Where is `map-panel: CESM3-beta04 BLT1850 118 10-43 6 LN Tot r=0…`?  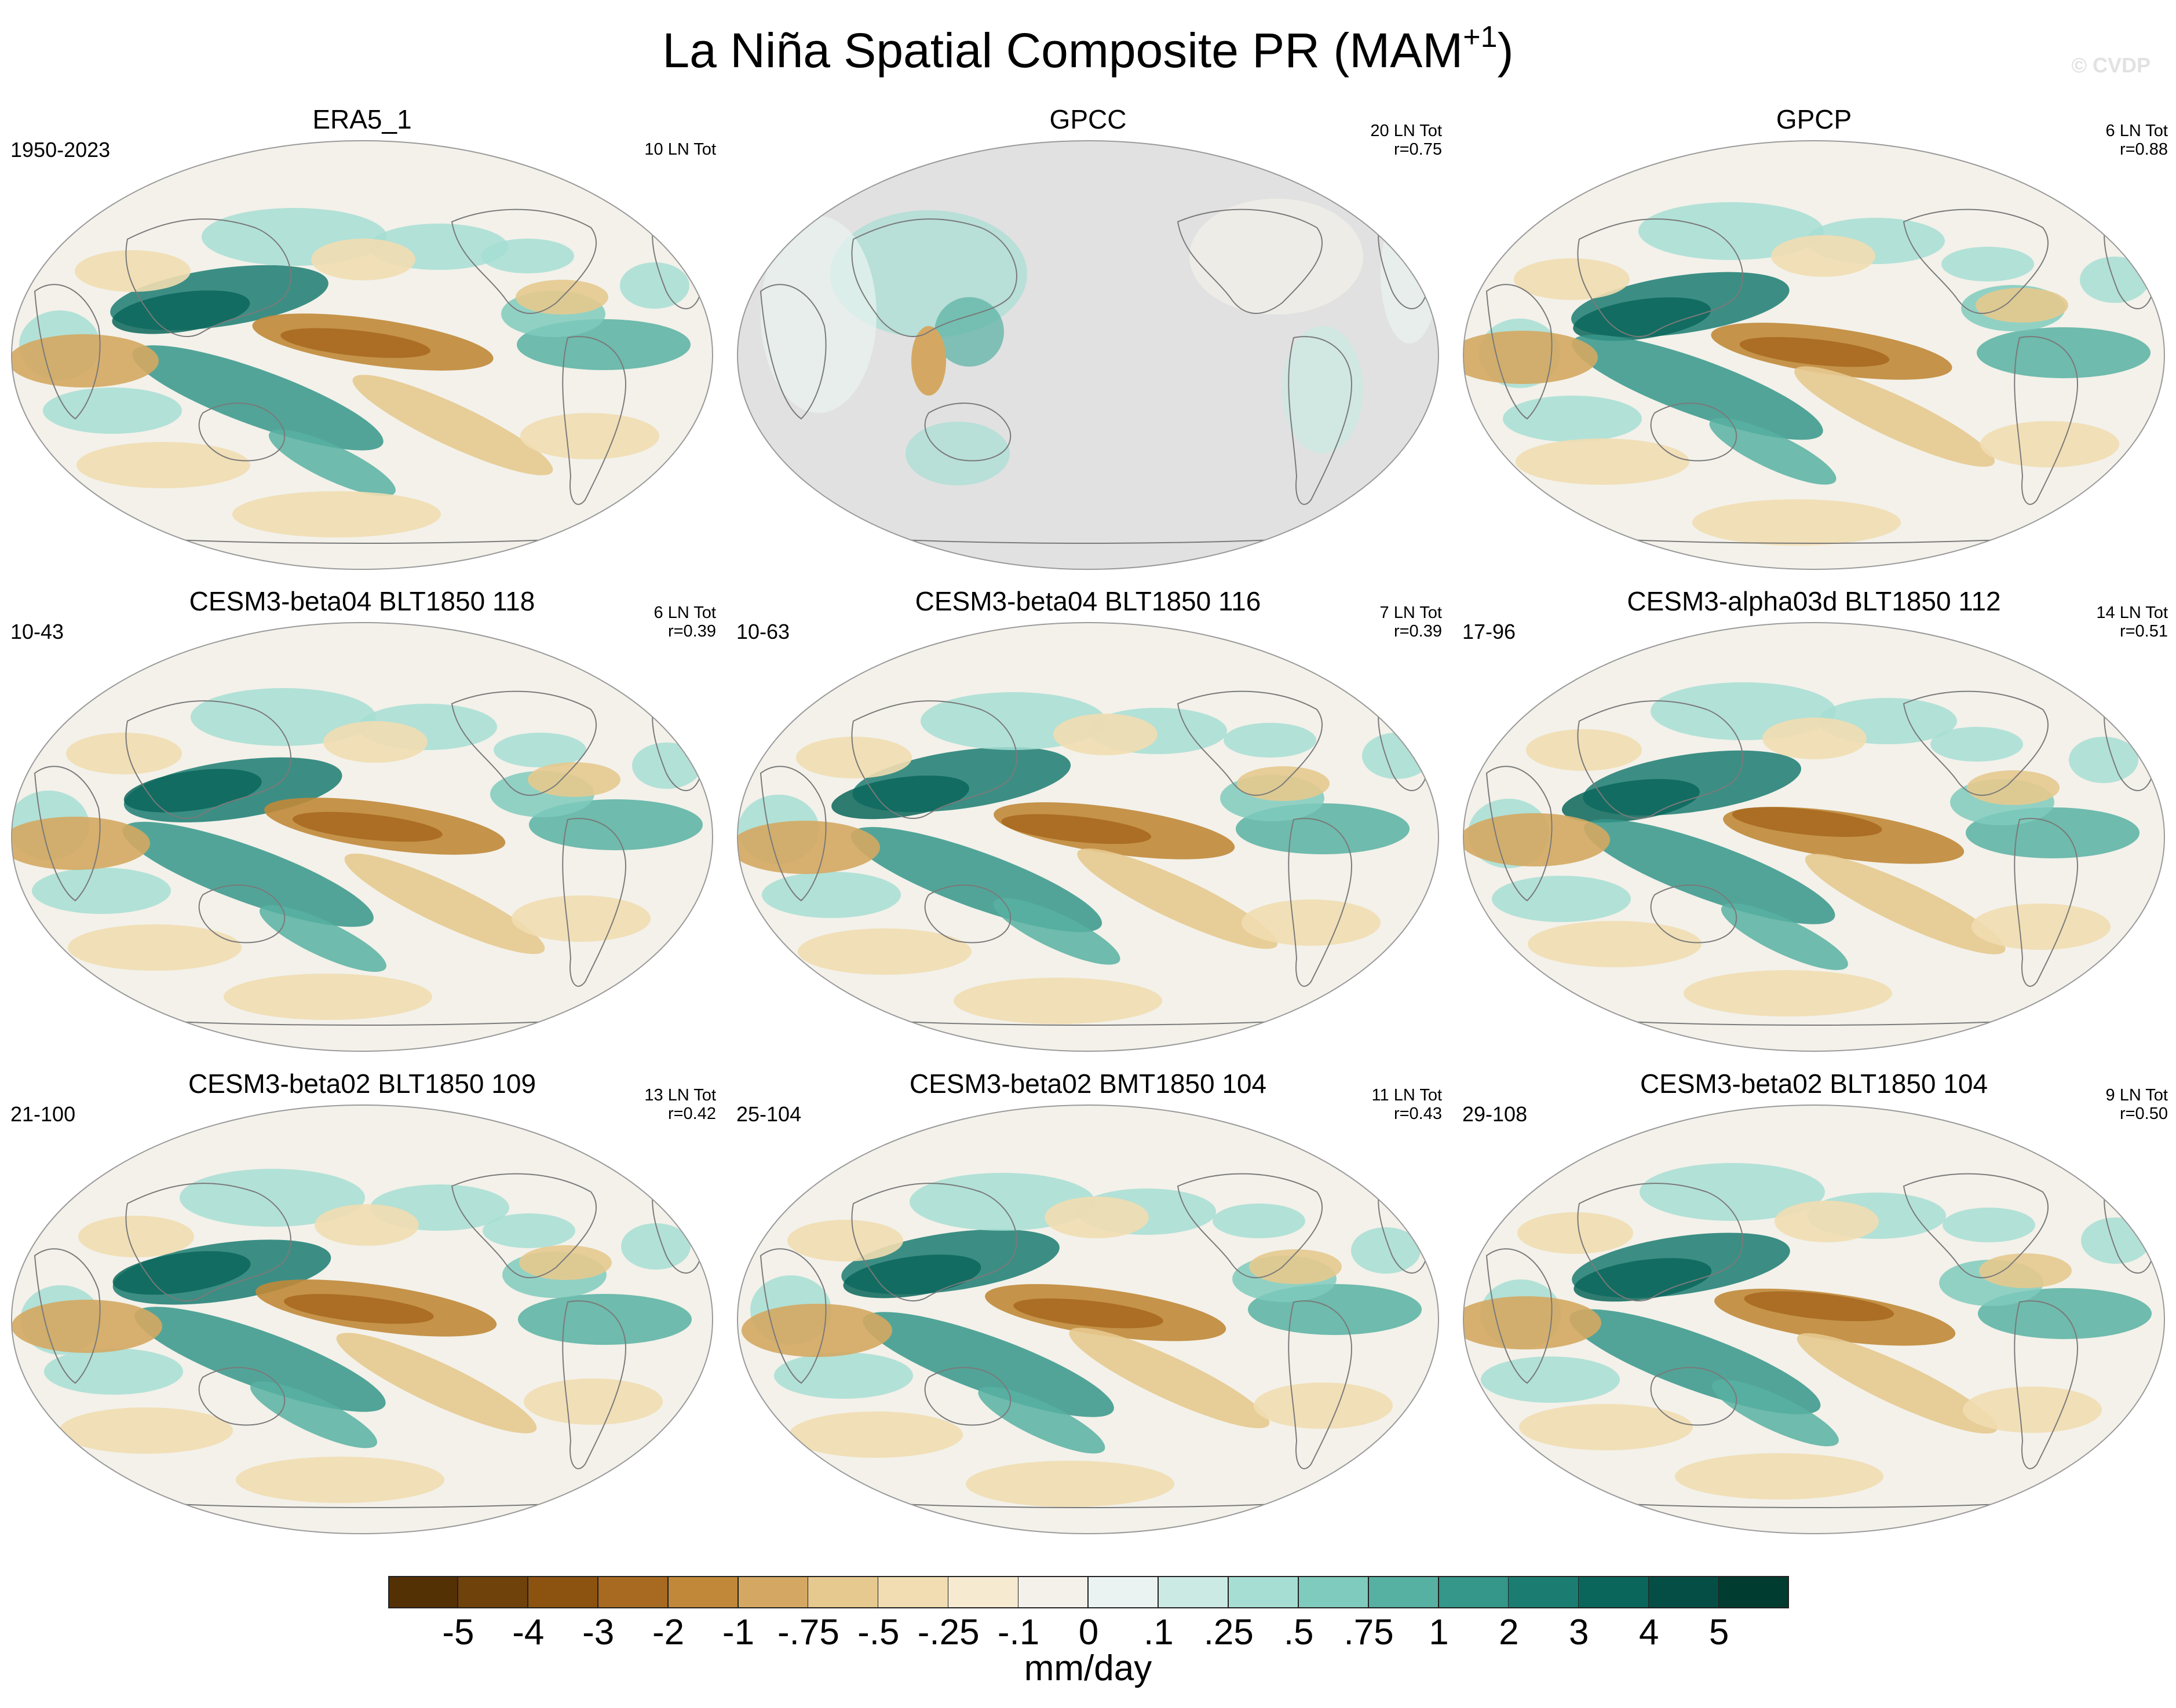 map-panel: CESM3-beta04 BLT1850 118 10-43 6 LN Tot r=0… is located at coordinates (362, 825).